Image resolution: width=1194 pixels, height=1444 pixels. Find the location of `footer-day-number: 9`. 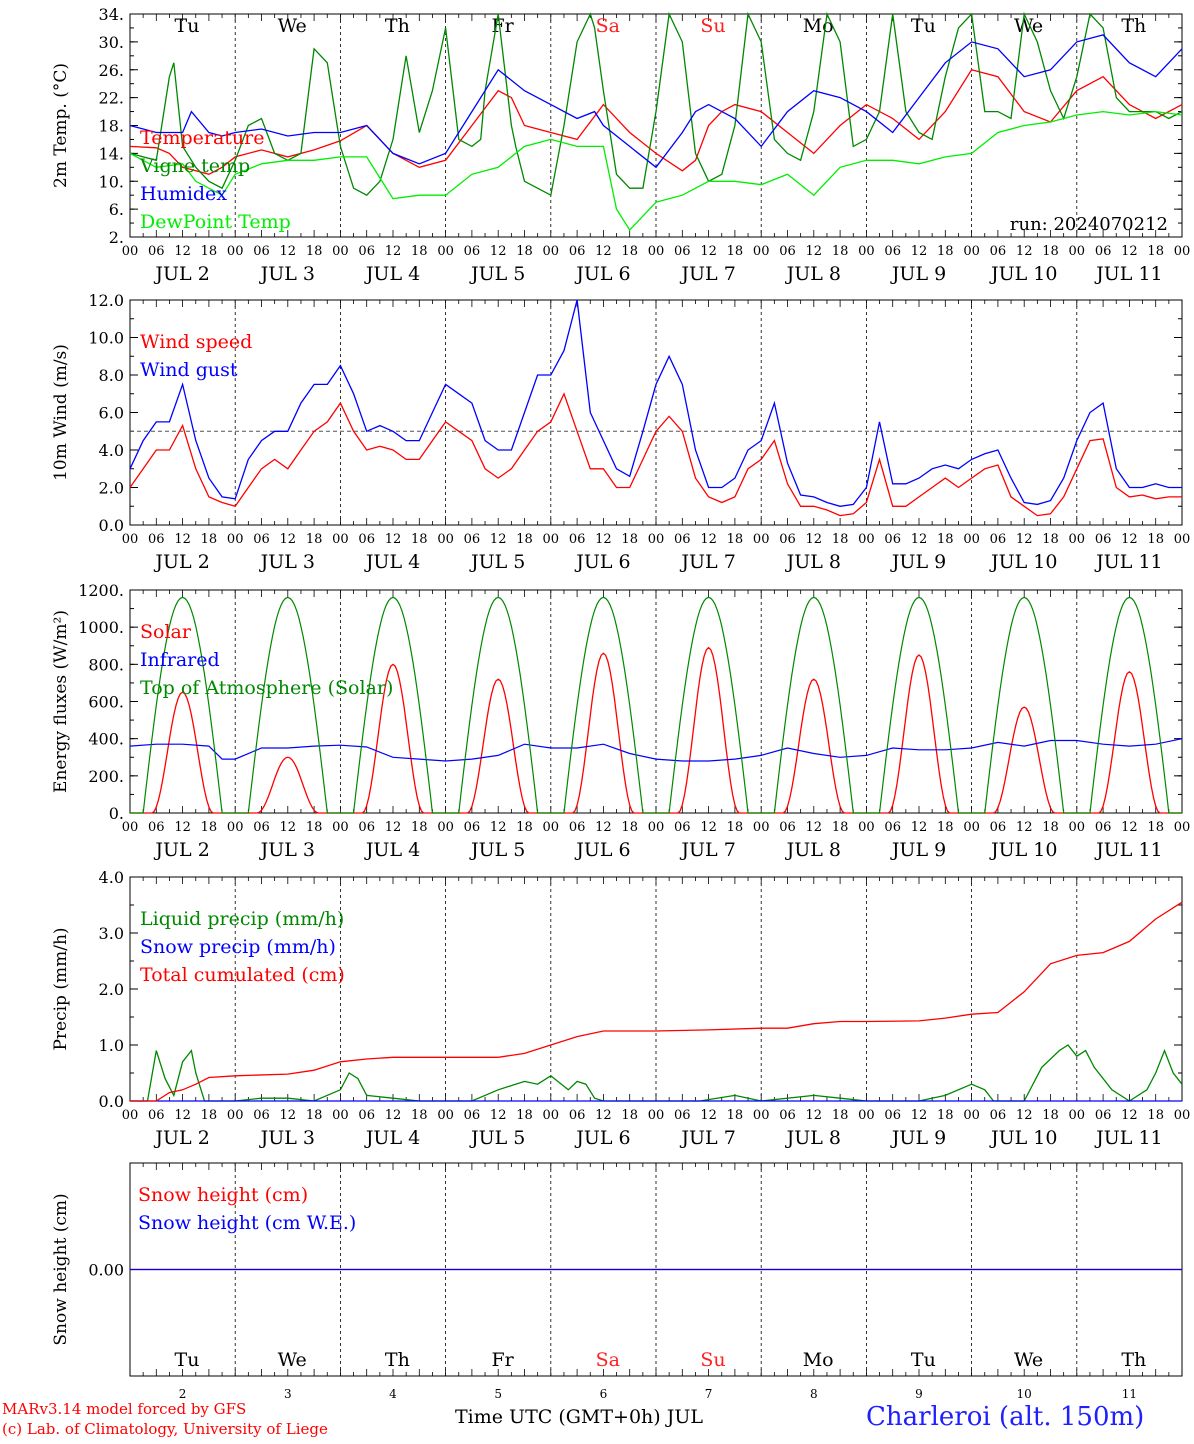

footer-day-number: 9 is located at coordinates (919, 1394).